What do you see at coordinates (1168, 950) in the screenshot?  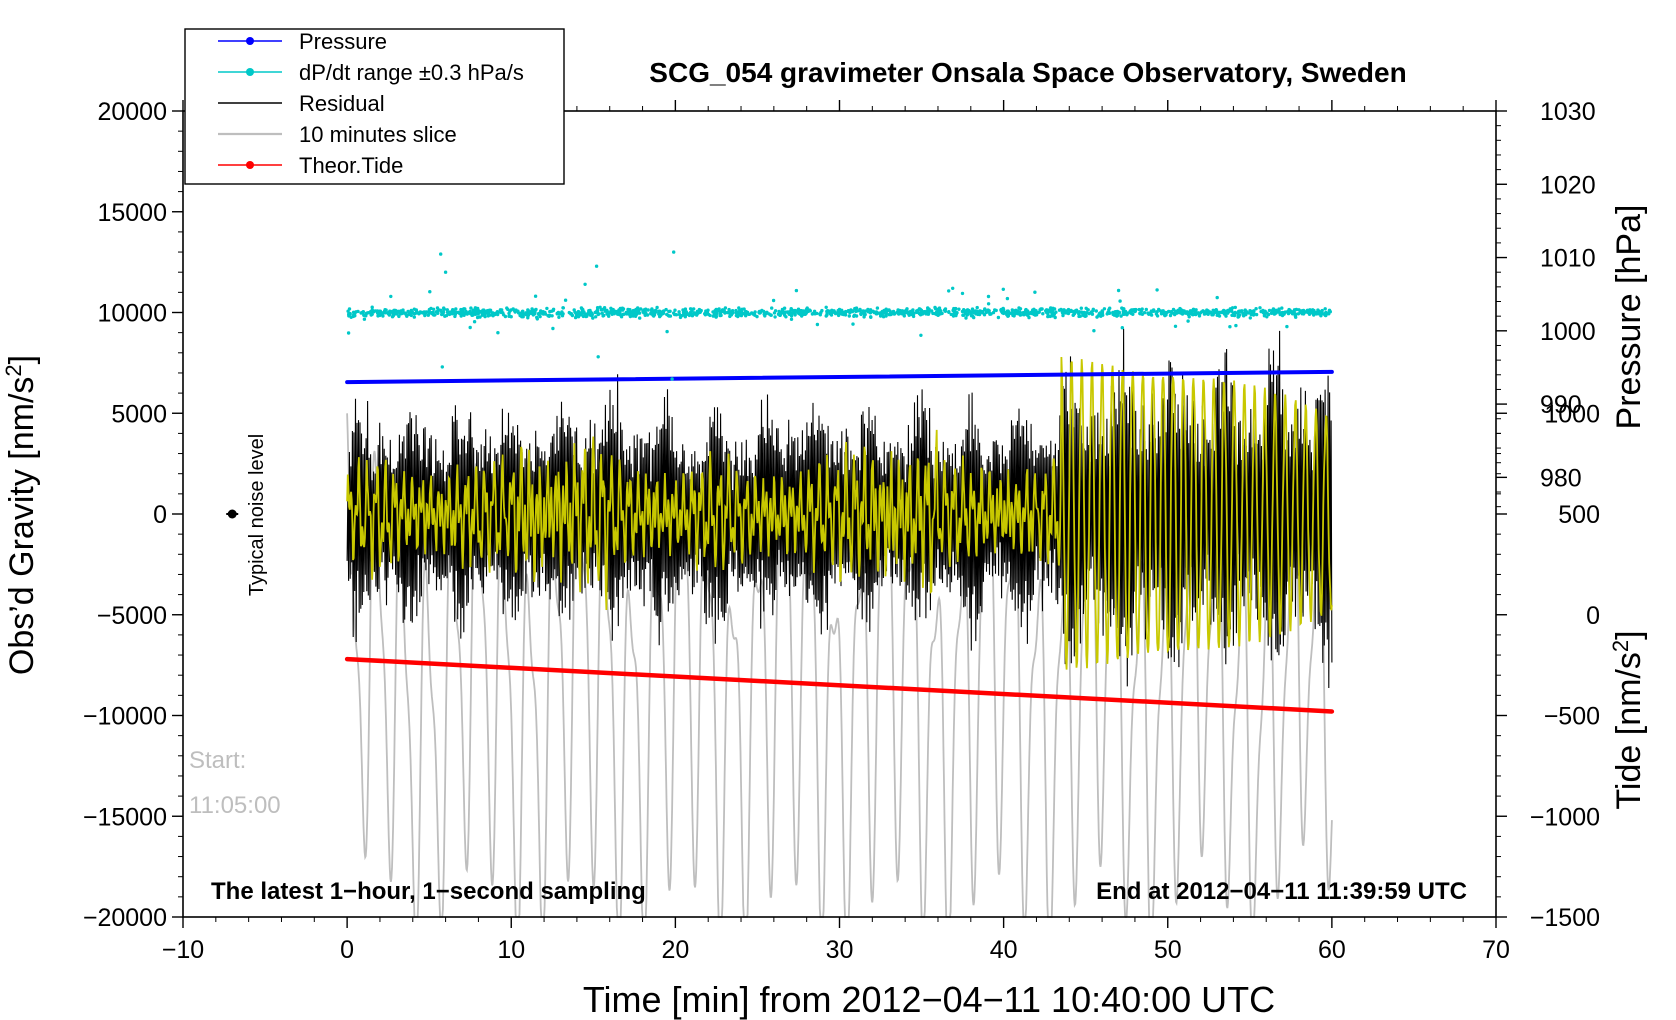 I see `x-tick-label: 50` at bounding box center [1168, 950].